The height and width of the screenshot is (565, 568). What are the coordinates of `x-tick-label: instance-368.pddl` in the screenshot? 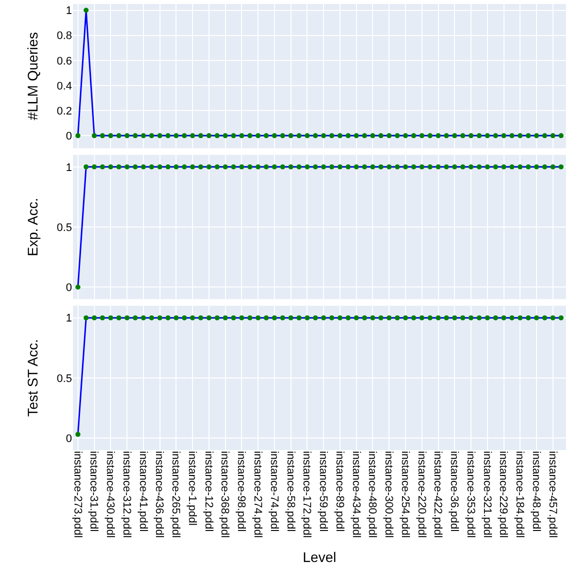 It's located at (224, 494).